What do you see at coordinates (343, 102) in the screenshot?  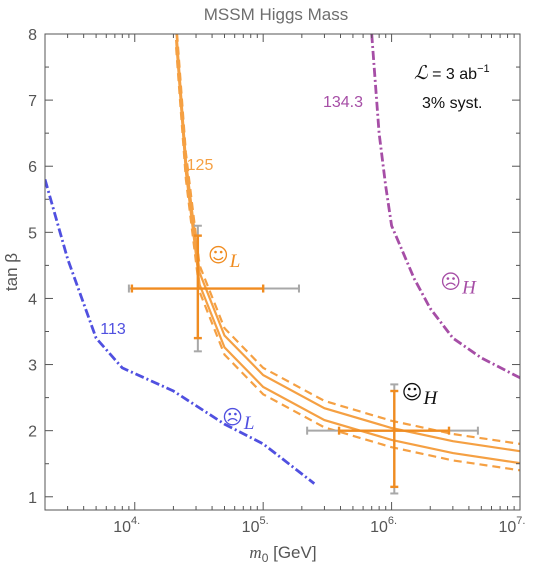 I see `curve-label-134-3: 134.3` at bounding box center [343, 102].